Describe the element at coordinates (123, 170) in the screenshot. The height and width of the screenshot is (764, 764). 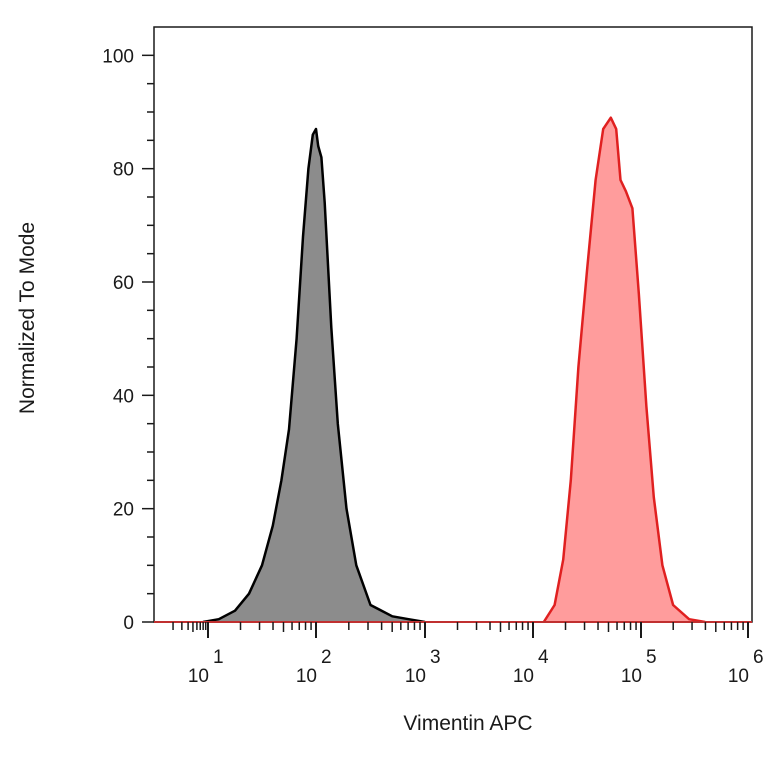
I see `y-tick-label: 80` at that location.